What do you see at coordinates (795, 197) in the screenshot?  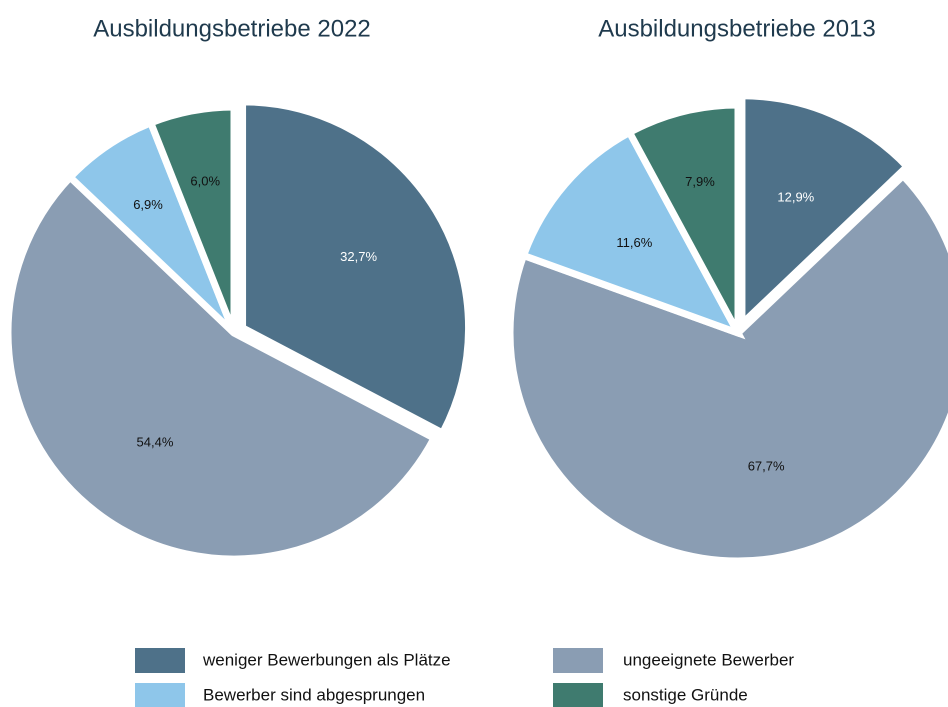 I see `data-label: 12,9%` at bounding box center [795, 197].